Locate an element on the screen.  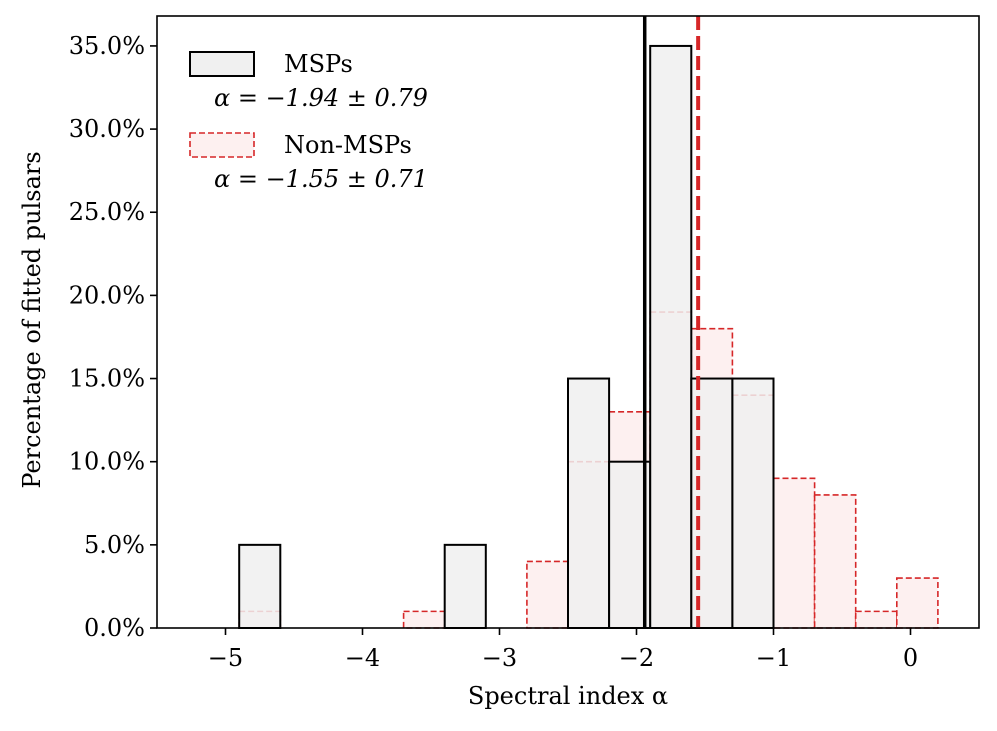
mean-lines-layer is located at coordinates (671, 322).